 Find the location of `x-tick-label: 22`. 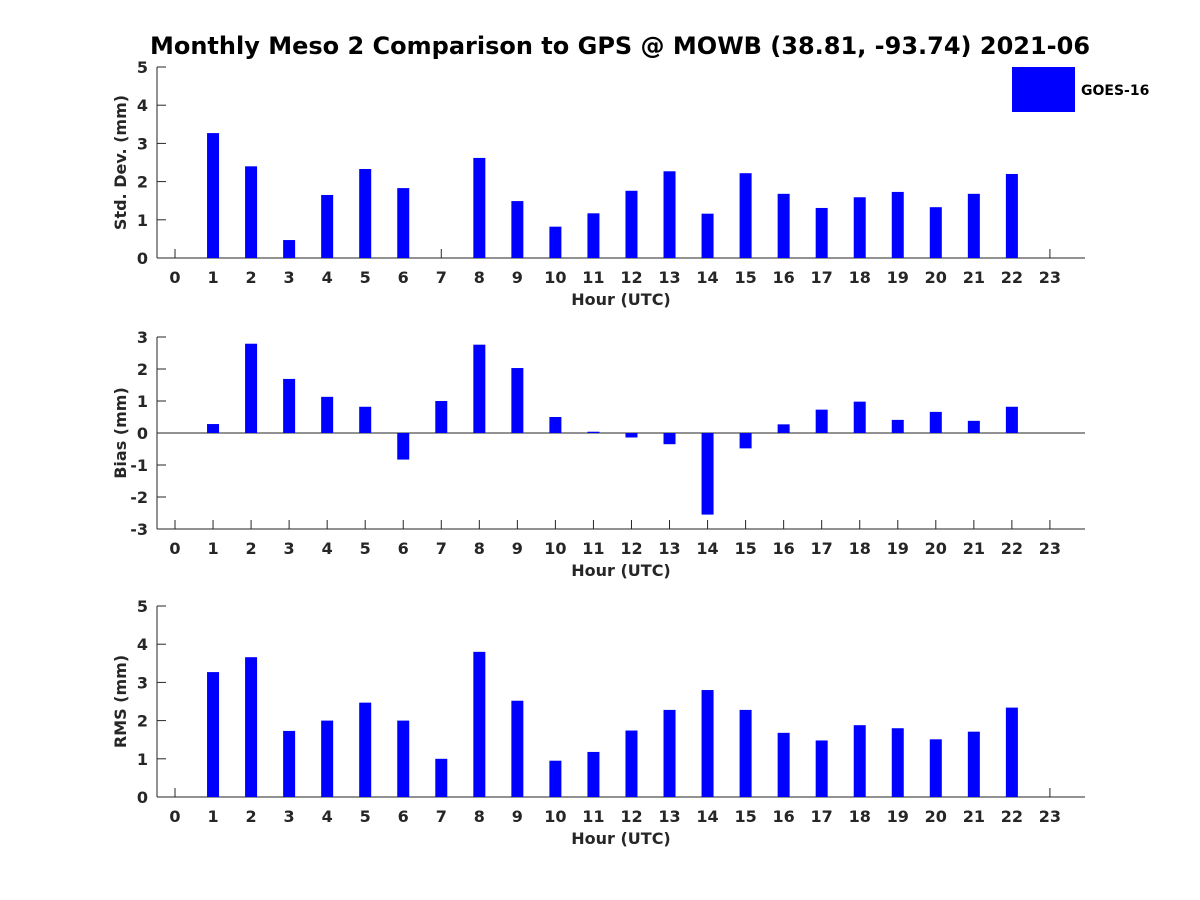

x-tick-label: 22 is located at coordinates (1012, 277).